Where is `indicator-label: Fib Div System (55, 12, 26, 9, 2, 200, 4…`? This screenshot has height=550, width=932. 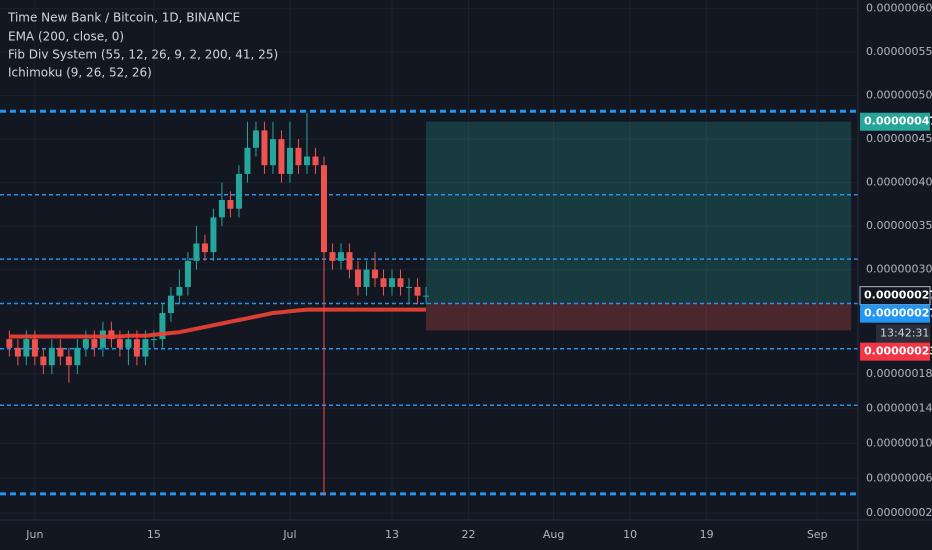
indicator-label: Fib Div System (55, 12, 26, 9, 2, 200, 4… is located at coordinates (143, 55).